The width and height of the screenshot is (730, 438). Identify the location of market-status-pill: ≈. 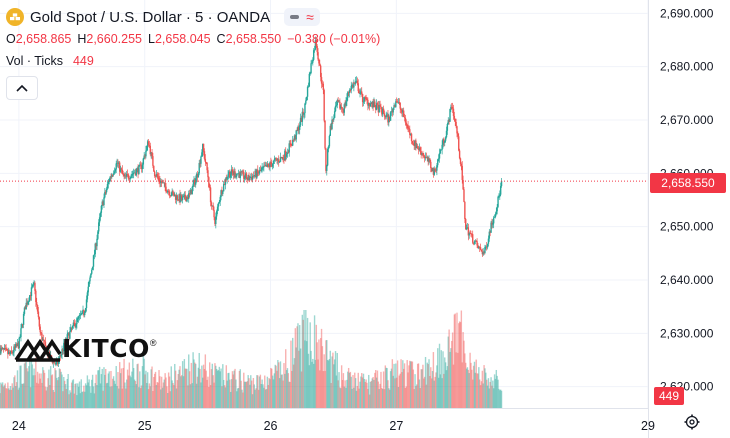
(302, 17).